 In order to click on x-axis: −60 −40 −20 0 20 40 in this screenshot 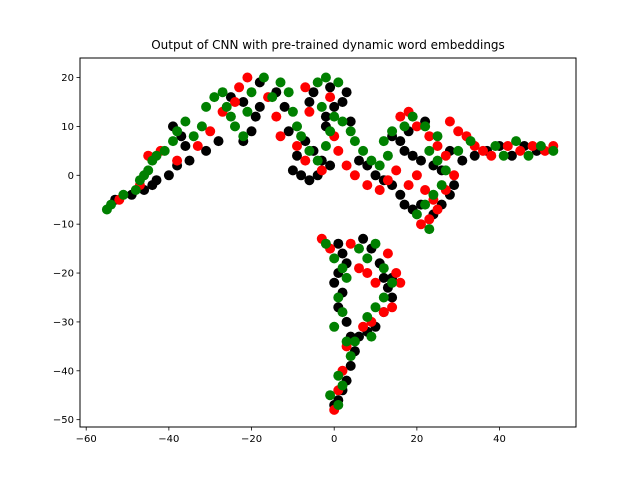, I will do `click(291, 436)`.